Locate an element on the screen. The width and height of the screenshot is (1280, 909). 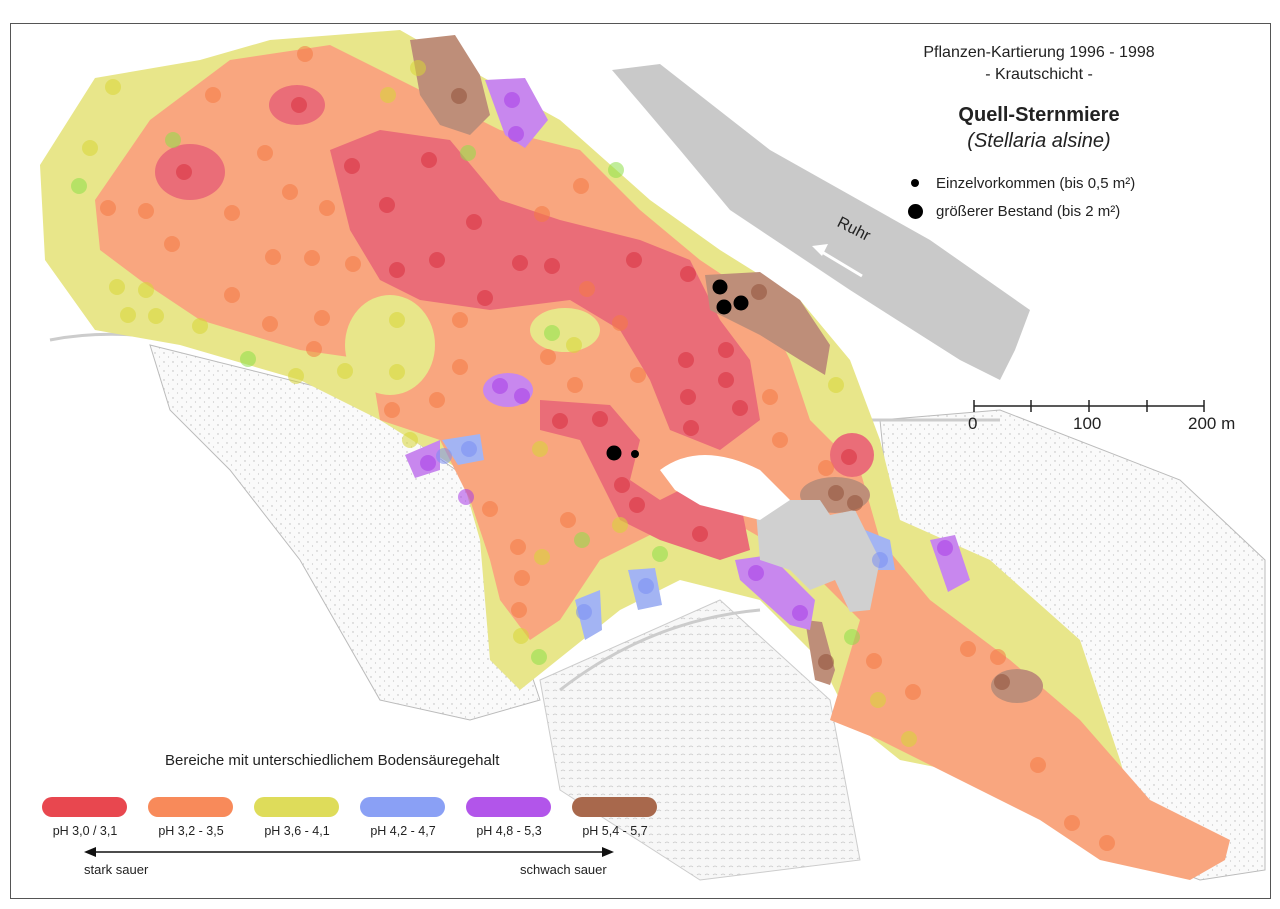
legend-symbol-large: größerer Bestand (bis 2 m²) is located at coordinates (1011, 211).